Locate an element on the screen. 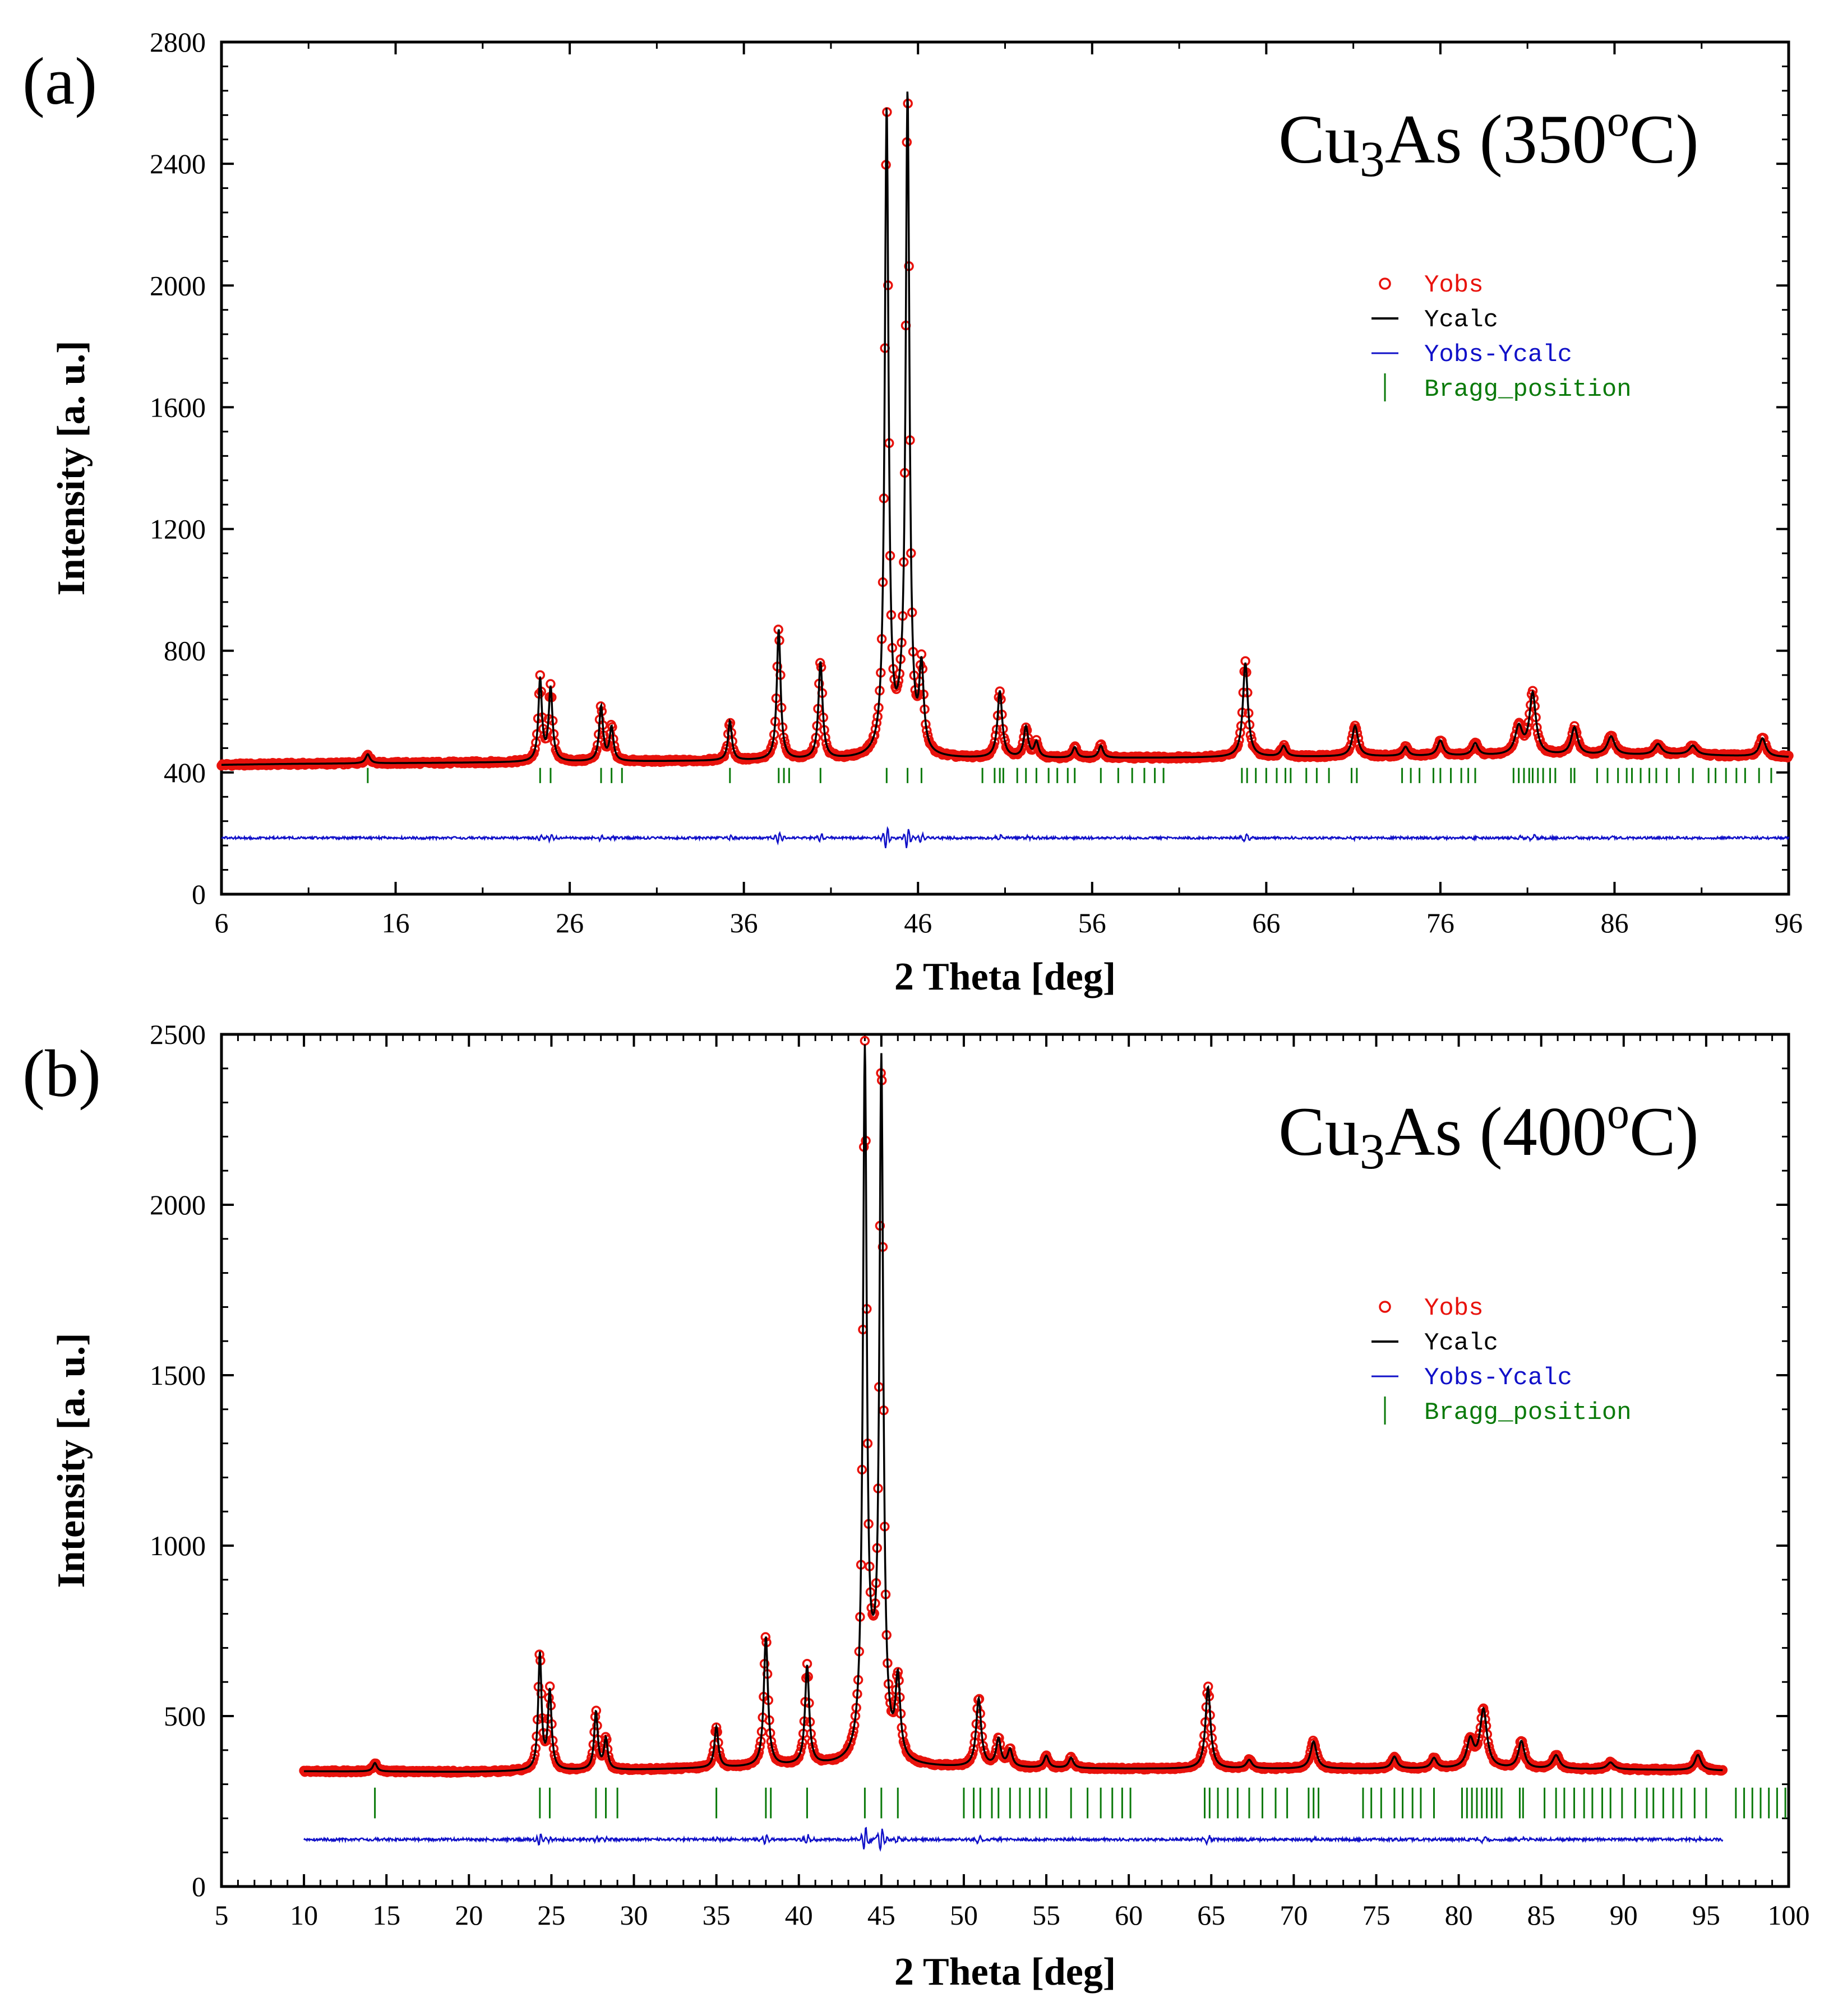 The height and width of the screenshot is (2016, 1838). x-tick-label: 46 is located at coordinates (918, 923).